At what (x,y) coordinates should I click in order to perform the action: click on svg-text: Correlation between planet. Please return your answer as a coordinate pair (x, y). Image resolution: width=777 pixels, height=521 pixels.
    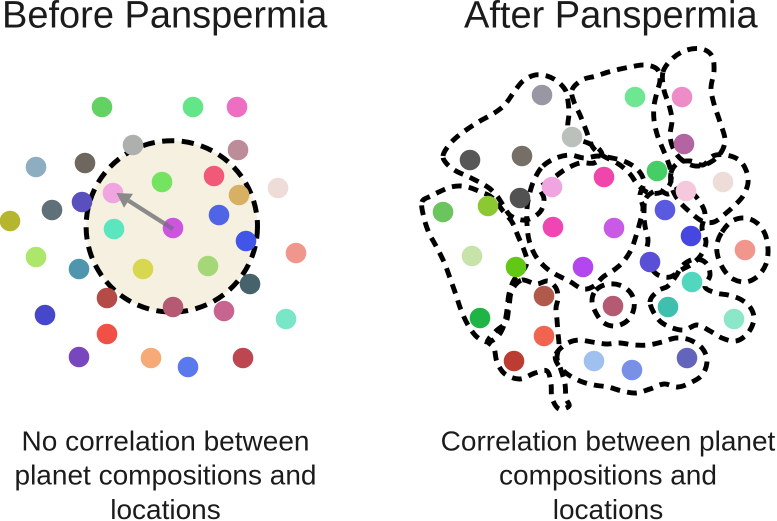
    Looking at the image, I should click on (608, 440).